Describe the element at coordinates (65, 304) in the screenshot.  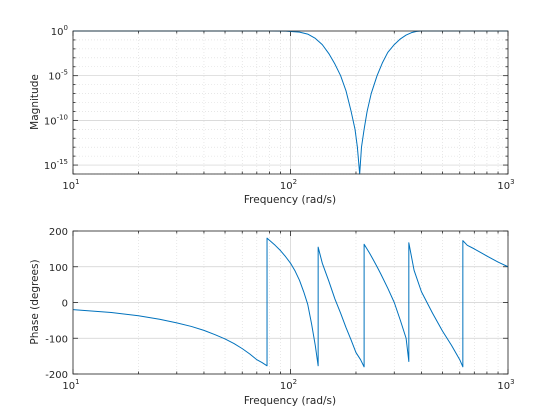
I see `y-tick-label: 0` at that location.